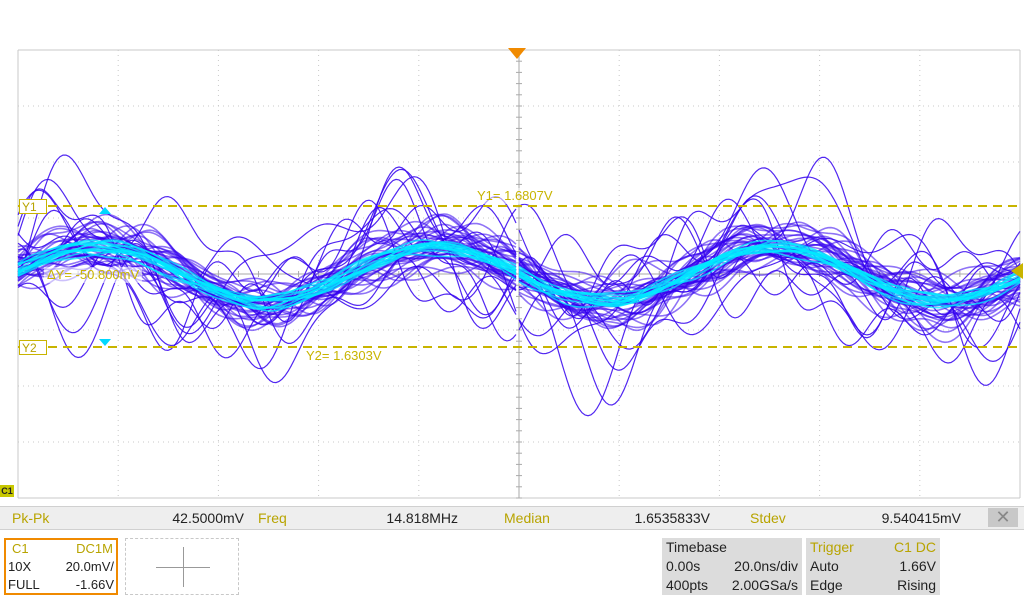 Image resolution: width=1024 pixels, height=600 pixels. Describe the element at coordinates (672, 518) in the screenshot. I see `measure-value-median: 1.6535833V` at that location.